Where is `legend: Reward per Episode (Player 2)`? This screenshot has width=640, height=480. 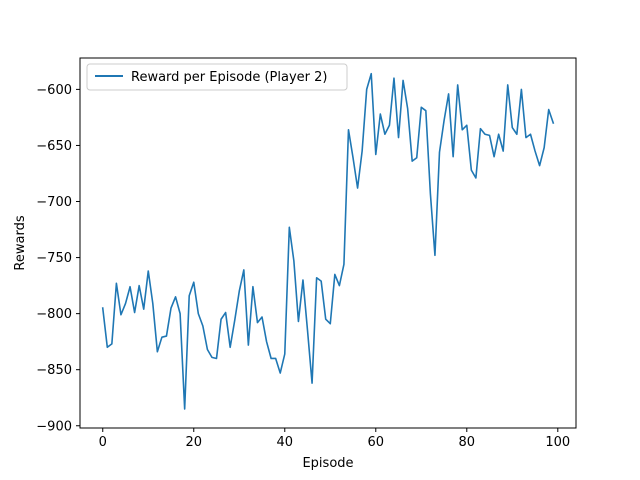
legend: Reward per Episode (Player 2) is located at coordinates (217, 77).